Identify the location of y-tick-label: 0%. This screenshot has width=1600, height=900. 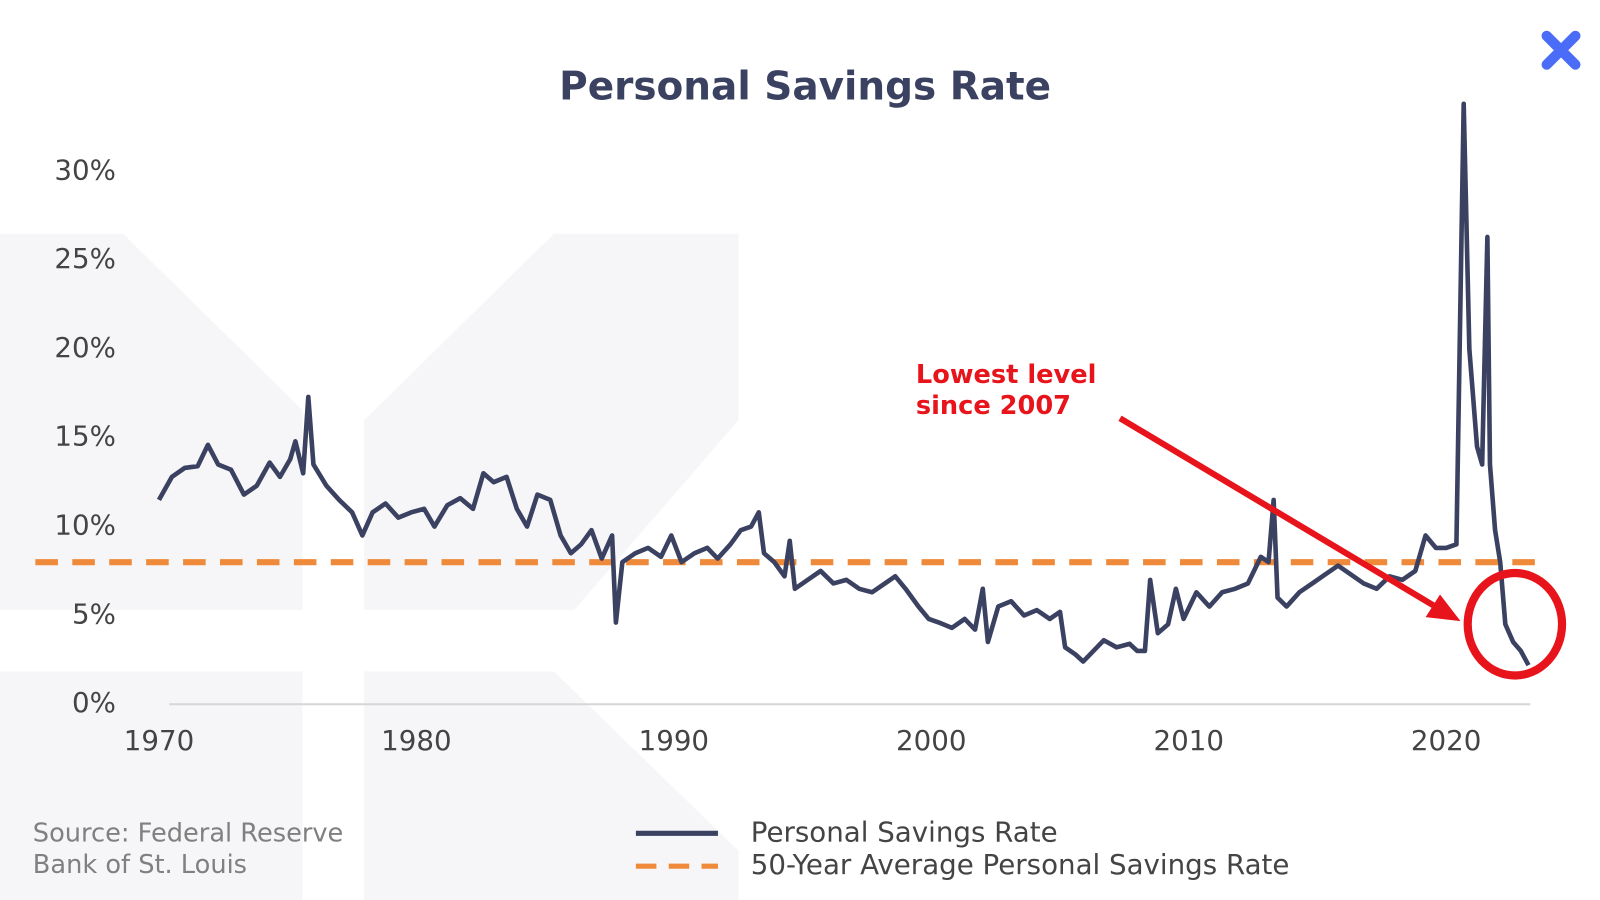
(94, 702).